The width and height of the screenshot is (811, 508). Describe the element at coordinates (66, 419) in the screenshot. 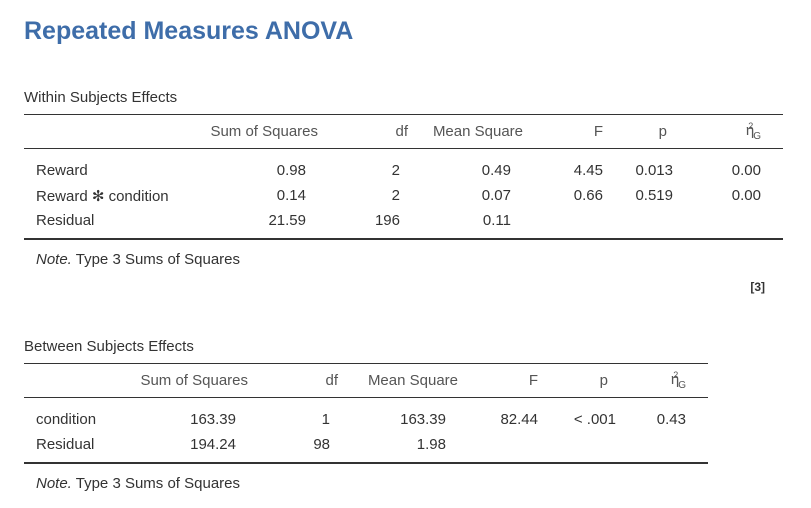

I see `term-cell: condition` at that location.